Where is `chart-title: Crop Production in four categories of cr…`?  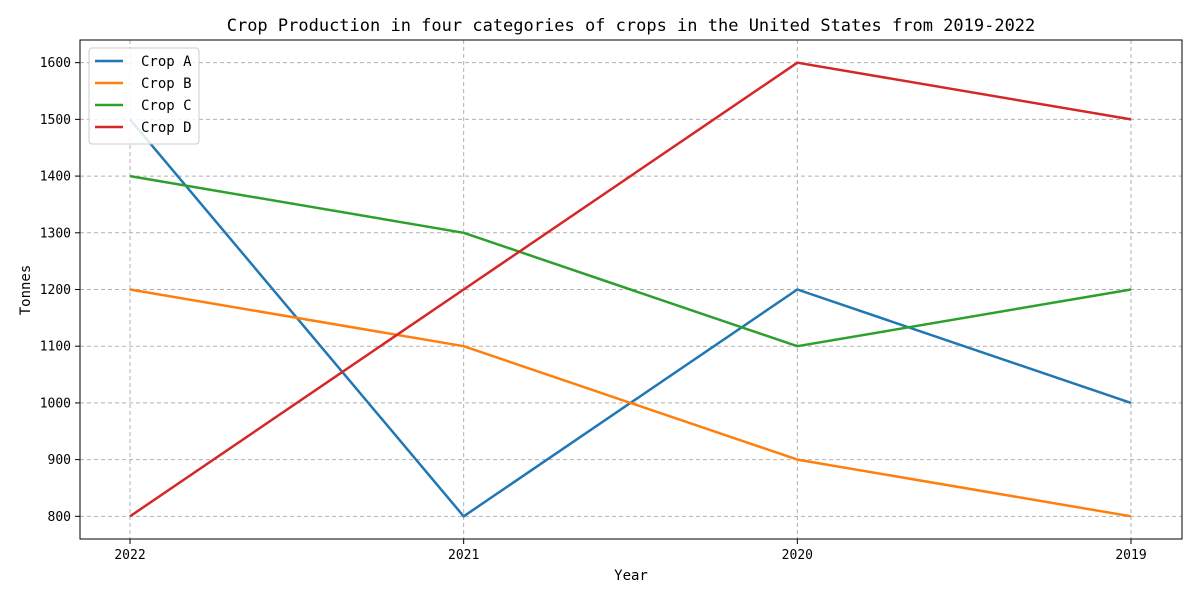
chart-title: Crop Production in four categories of cr… is located at coordinates (631, 26).